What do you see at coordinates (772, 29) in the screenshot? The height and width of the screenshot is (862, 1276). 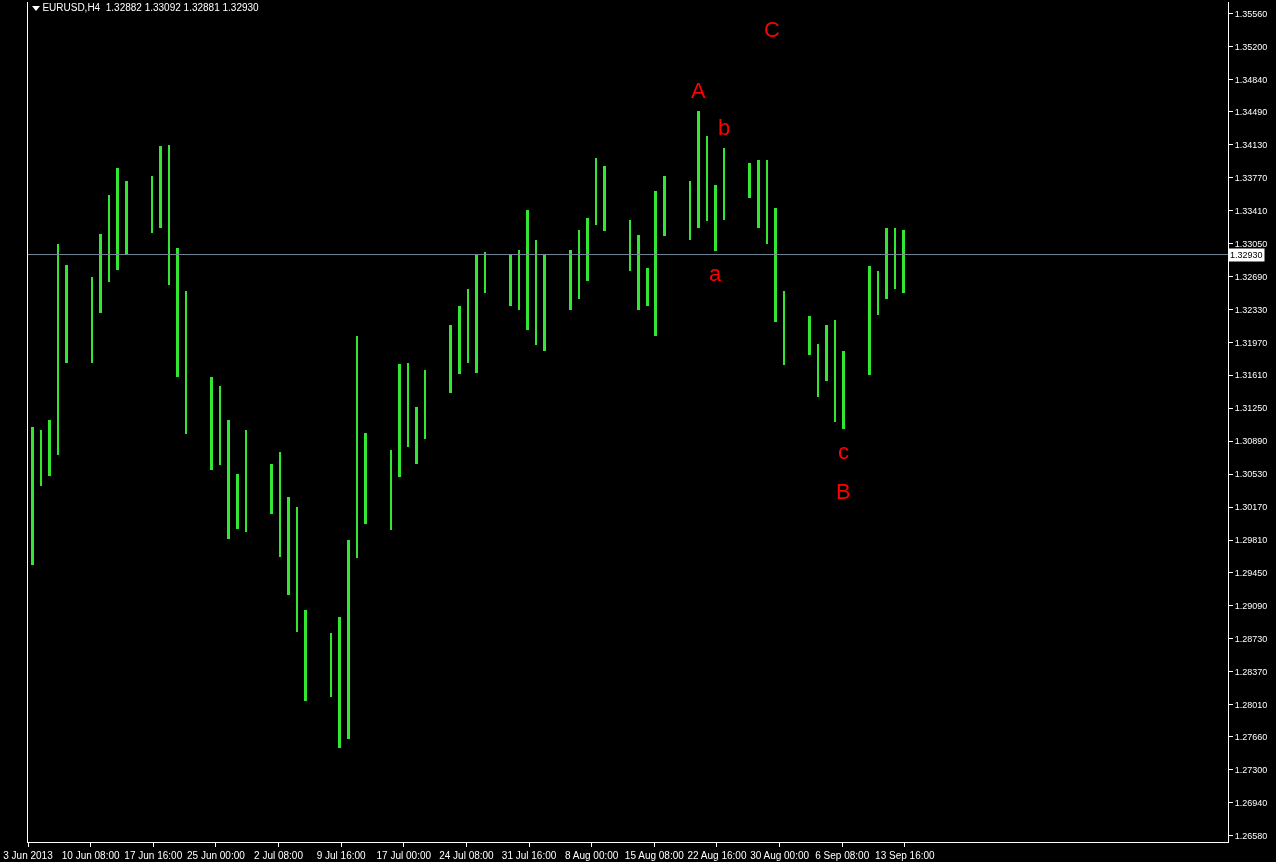 I see `annotation: C` at bounding box center [772, 29].